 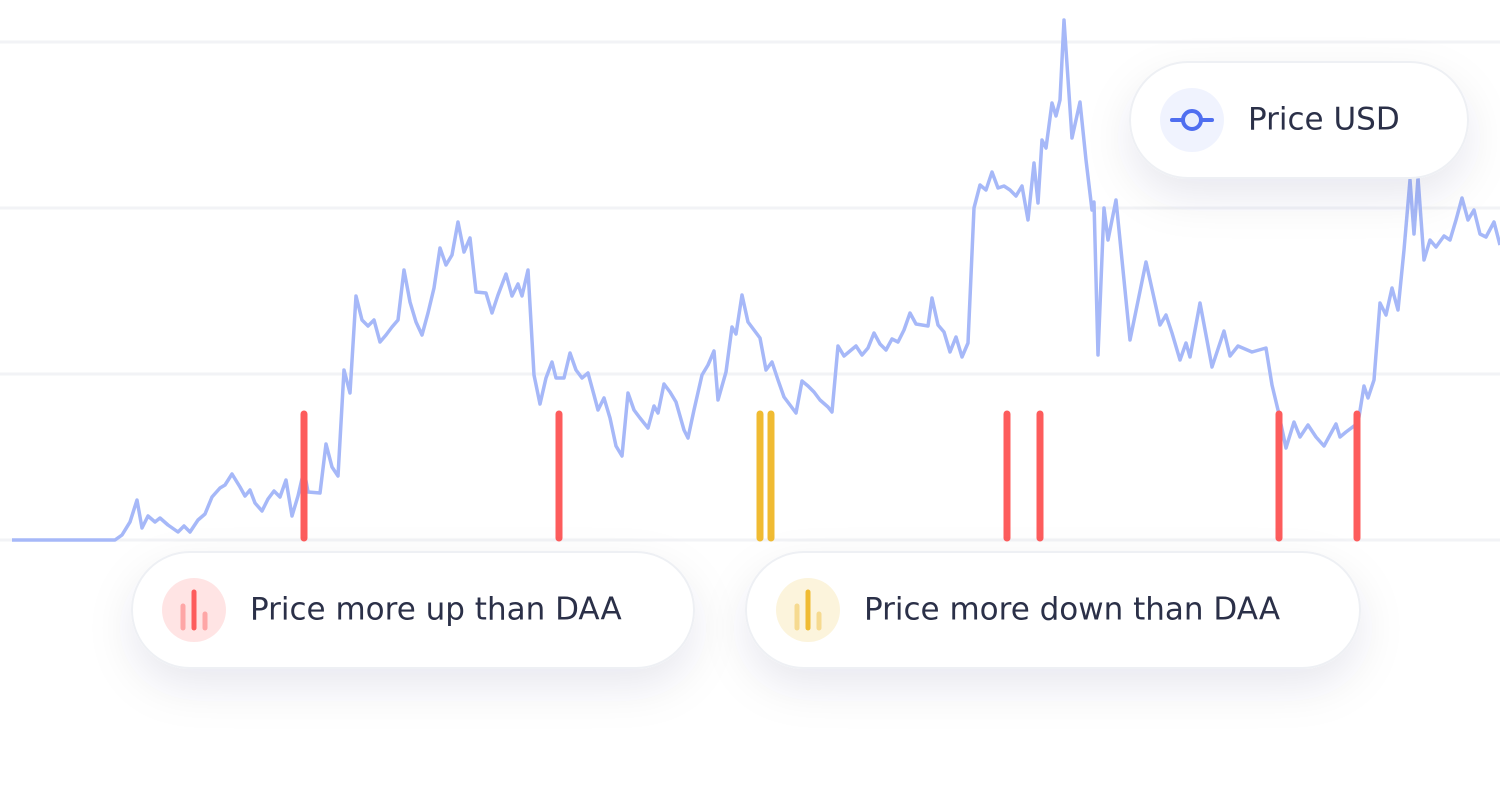 What do you see at coordinates (1192, 120) in the screenshot?
I see `legend-icon` at bounding box center [1192, 120].